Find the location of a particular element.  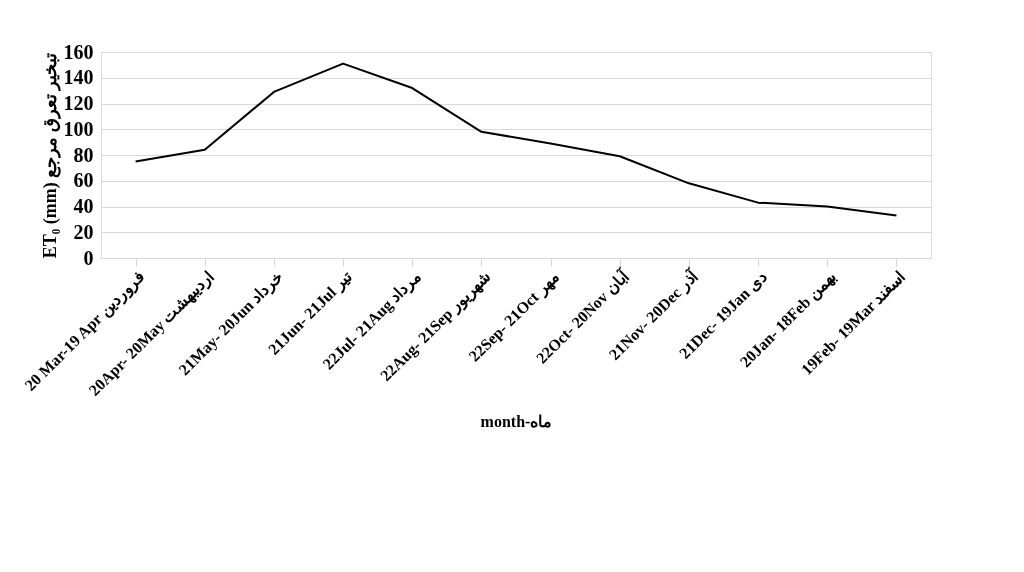

y-tick-label: 40 is located at coordinates (83, 206).